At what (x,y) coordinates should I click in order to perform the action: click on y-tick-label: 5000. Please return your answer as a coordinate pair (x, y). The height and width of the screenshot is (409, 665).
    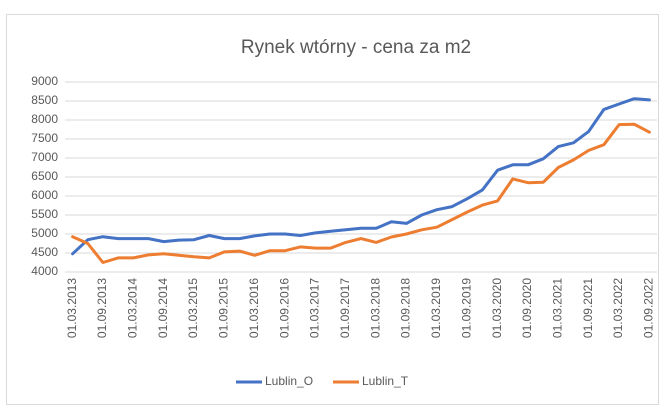
    Looking at the image, I should click on (44, 233).